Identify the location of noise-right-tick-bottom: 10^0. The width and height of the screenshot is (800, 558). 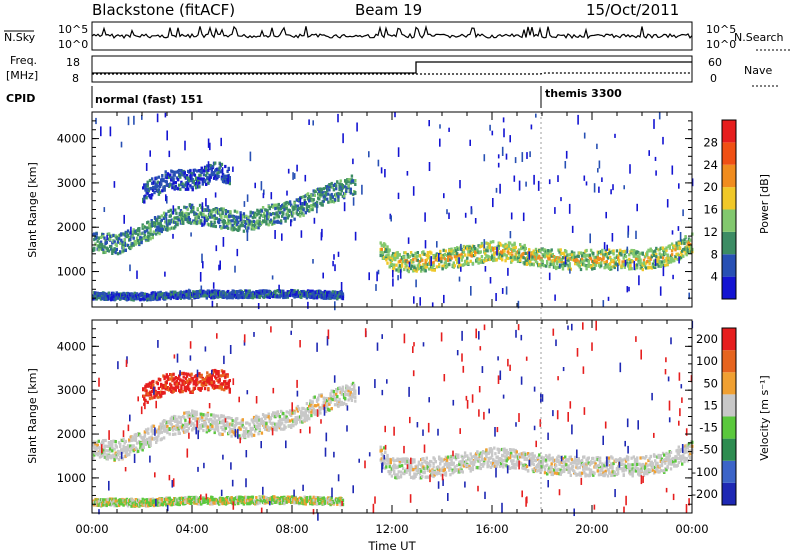
(721, 44).